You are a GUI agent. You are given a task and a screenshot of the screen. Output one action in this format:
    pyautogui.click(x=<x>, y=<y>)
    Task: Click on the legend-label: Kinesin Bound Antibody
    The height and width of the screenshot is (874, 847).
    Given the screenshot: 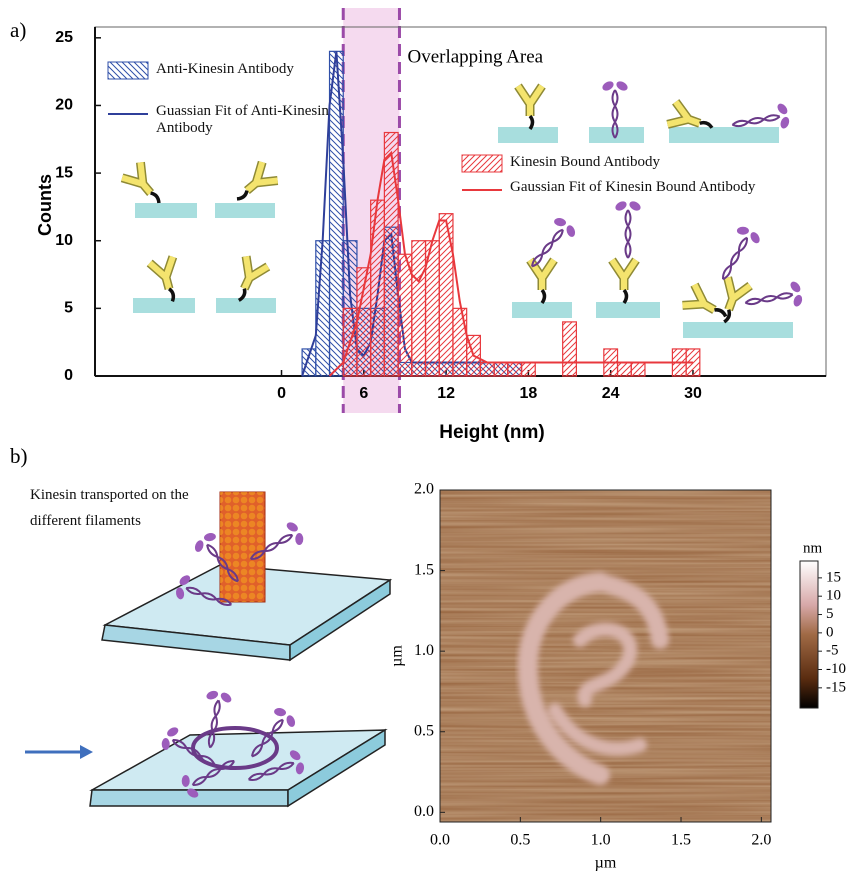 What is the action you would take?
    pyautogui.click(x=585, y=162)
    